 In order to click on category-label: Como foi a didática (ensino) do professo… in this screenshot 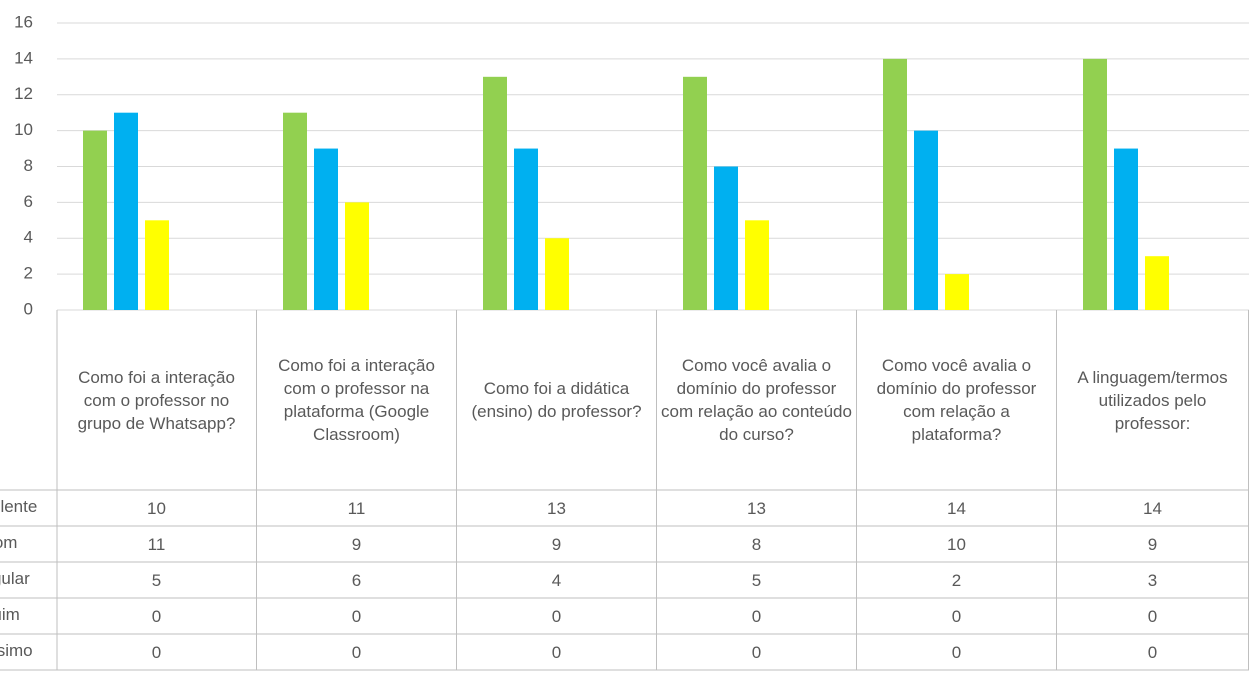, I will do `click(557, 400)`.